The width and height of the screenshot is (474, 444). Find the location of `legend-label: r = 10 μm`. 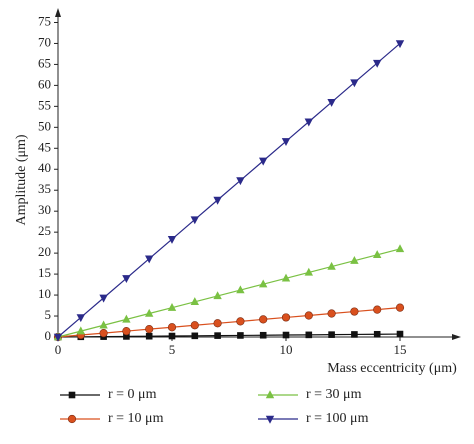

legend-label: r = 10 μm is located at coordinates (136, 418).